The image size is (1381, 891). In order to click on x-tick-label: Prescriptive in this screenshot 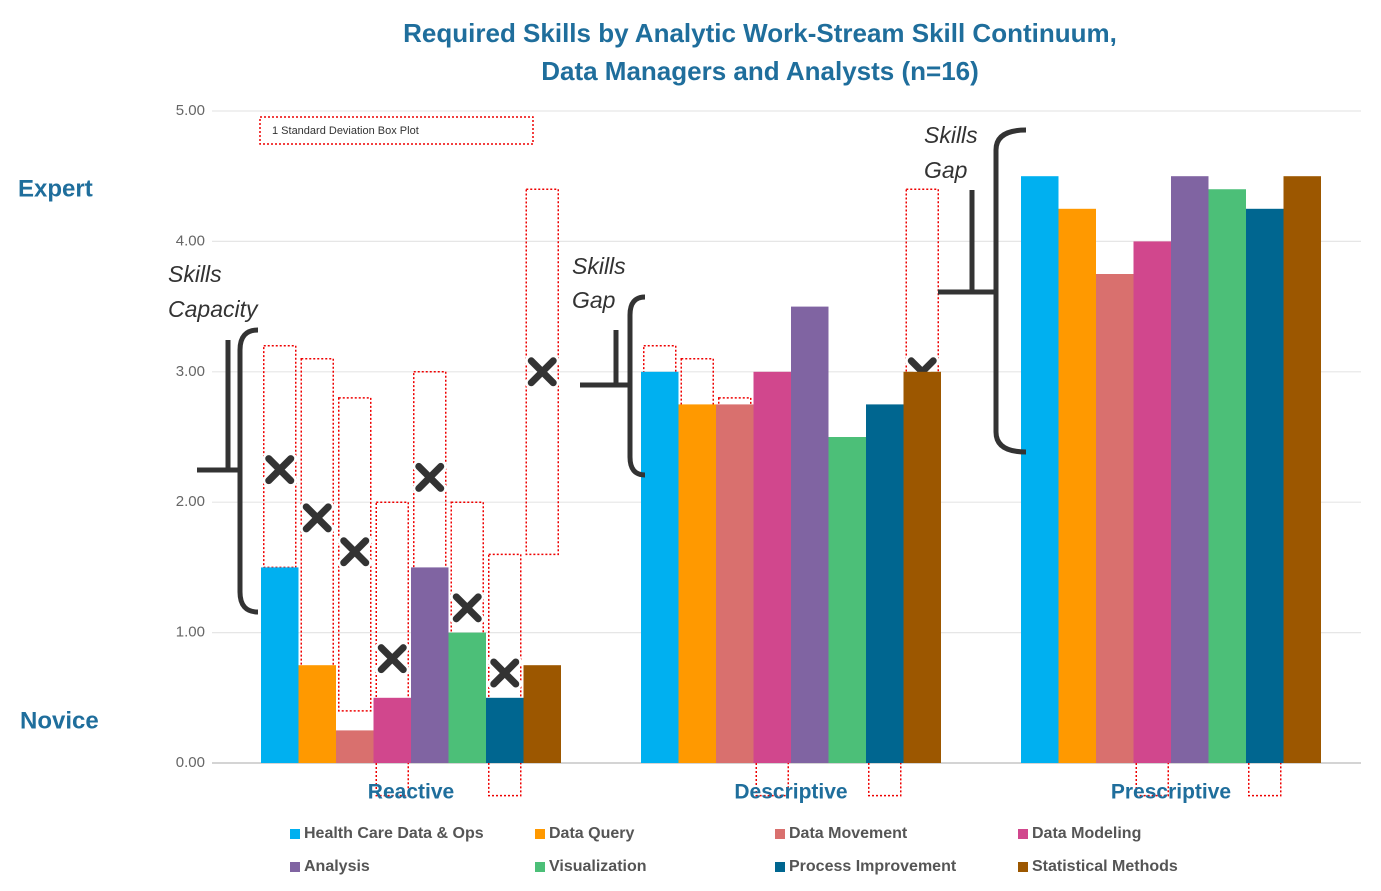, I will do `click(1171, 792)`.